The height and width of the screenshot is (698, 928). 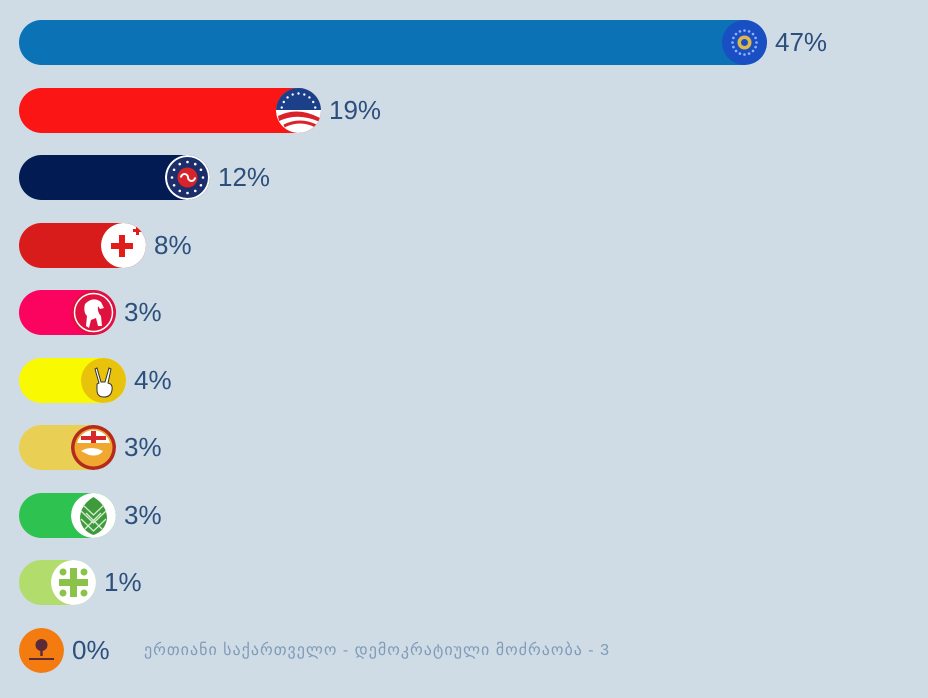 What do you see at coordinates (355, 109) in the screenshot?
I see `data-label: 19%` at bounding box center [355, 109].